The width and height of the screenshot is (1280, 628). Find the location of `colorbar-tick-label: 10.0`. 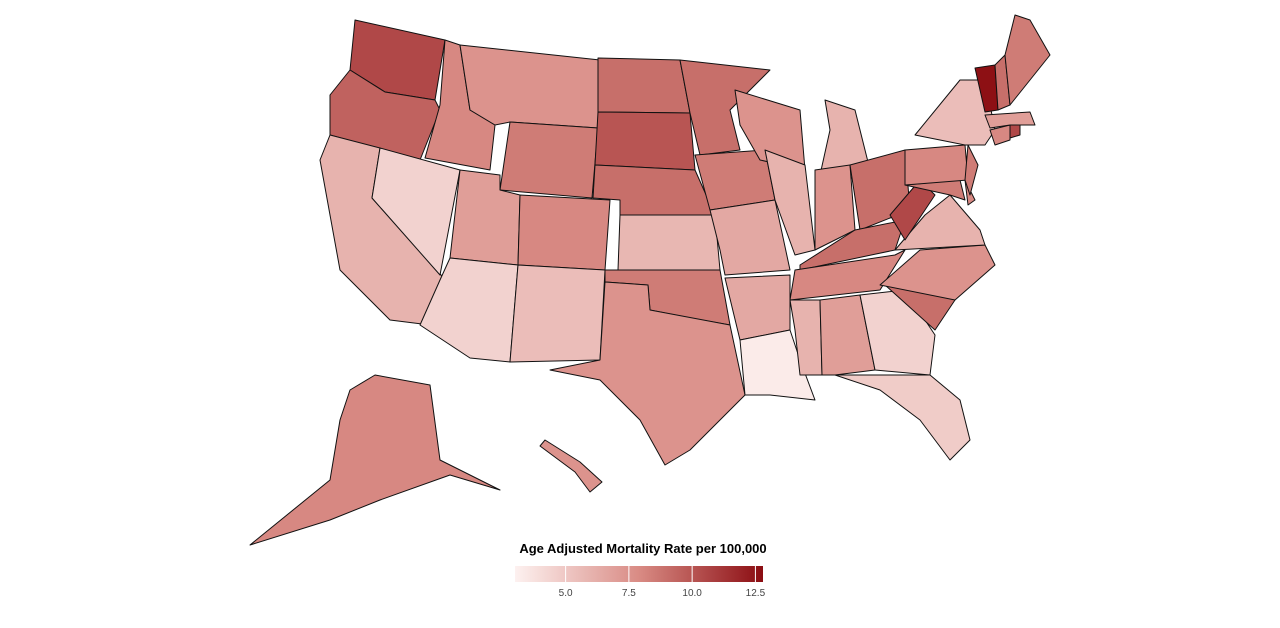

colorbar-tick-label: 10.0 is located at coordinates (692, 593).